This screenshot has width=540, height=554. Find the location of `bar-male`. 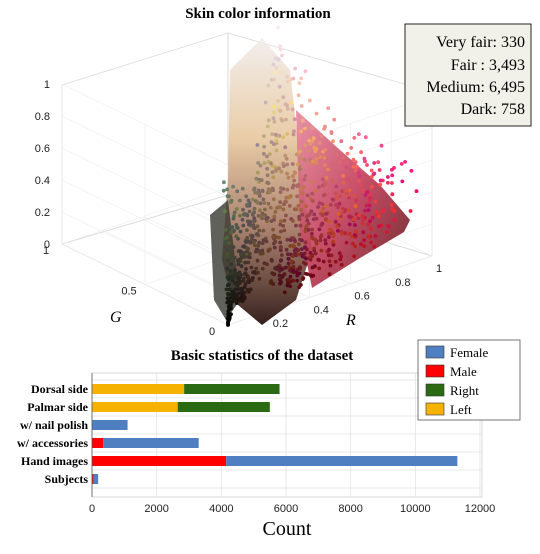

bar-male is located at coordinates (98, 443).